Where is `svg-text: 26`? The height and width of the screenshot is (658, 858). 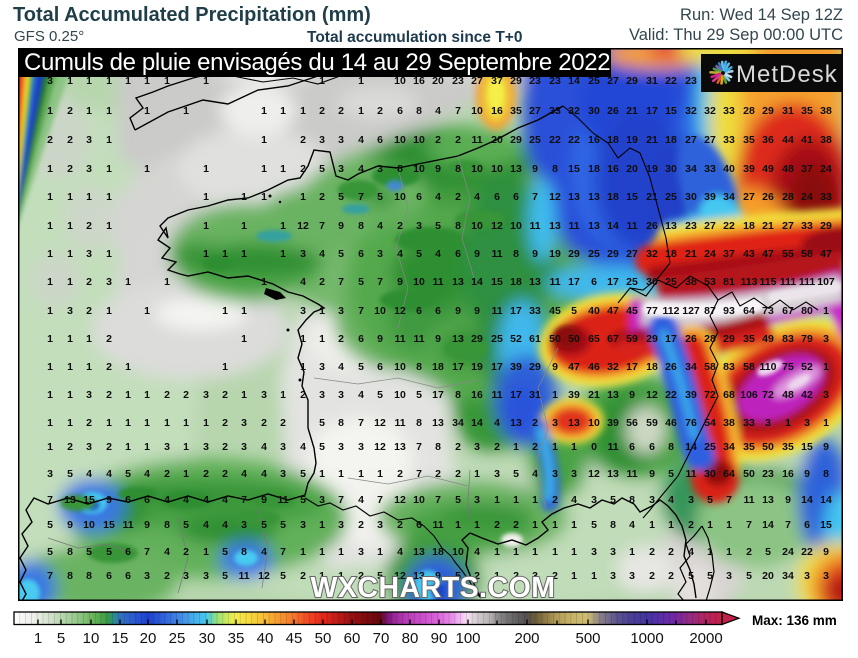
svg-text: 26 is located at coordinates (671, 367).